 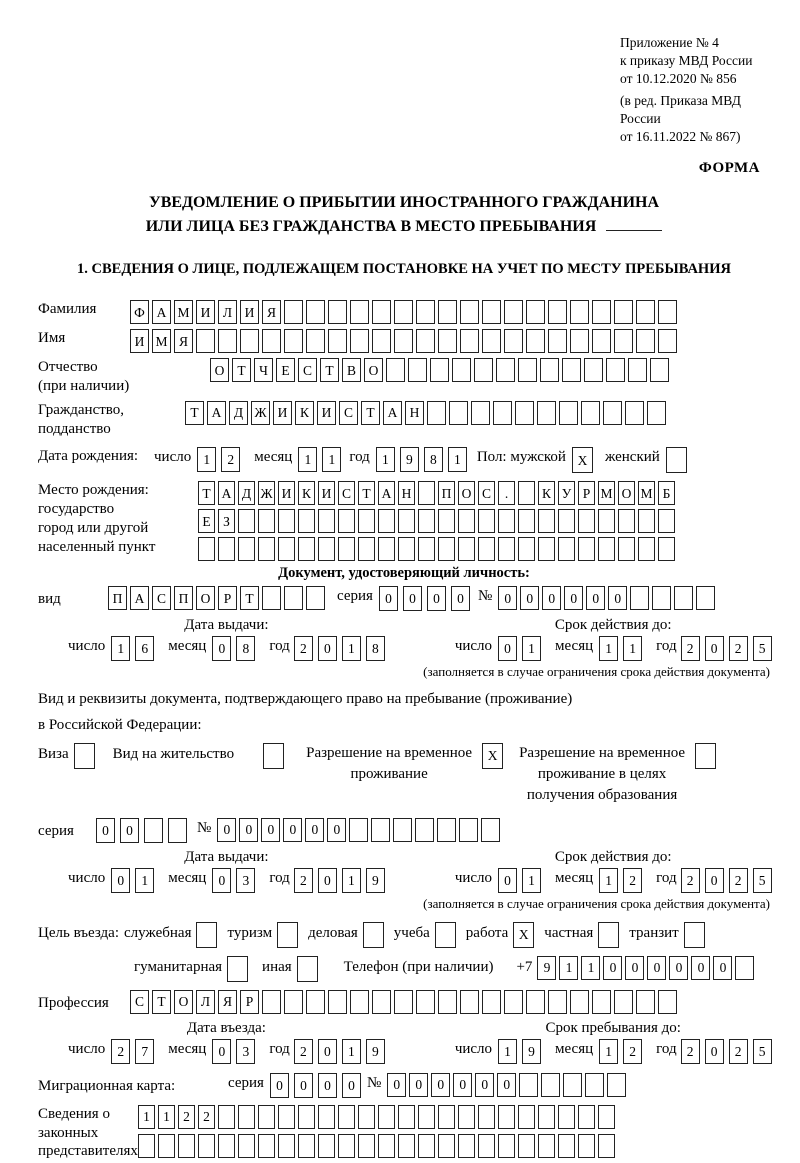 I want to click on char-box: Ж, so click(x=266, y=493).